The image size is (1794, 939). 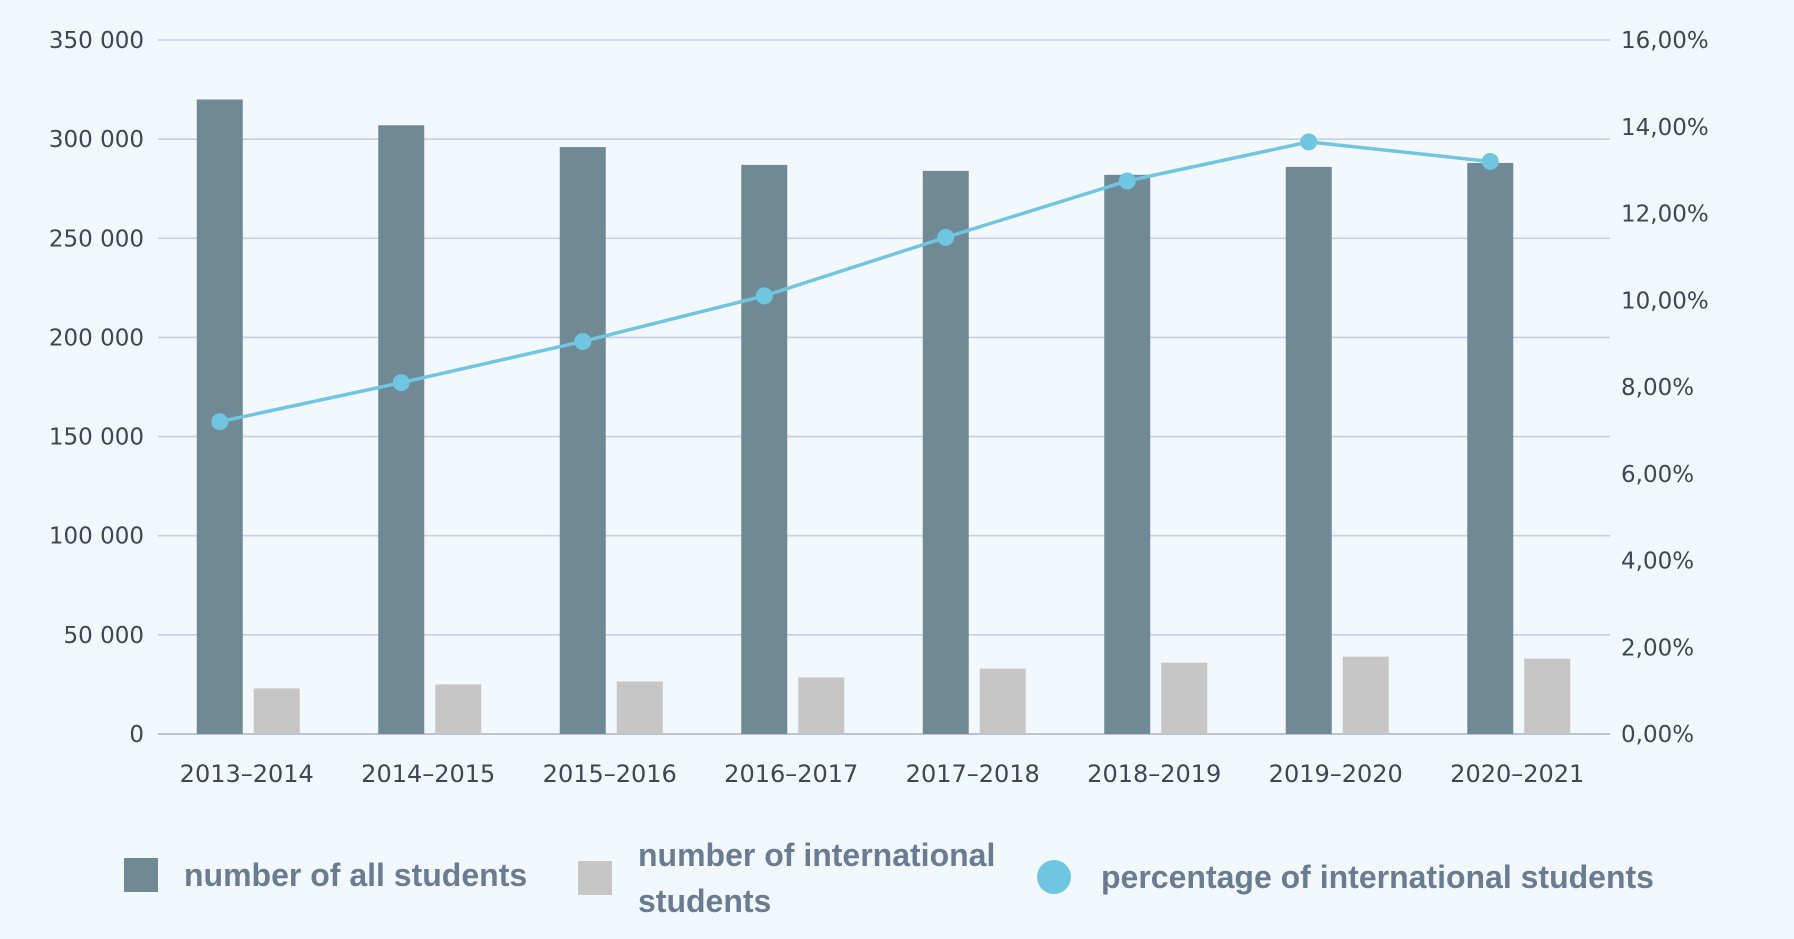 What do you see at coordinates (247, 774) in the screenshot?
I see `x-category-label: 2013–2014` at bounding box center [247, 774].